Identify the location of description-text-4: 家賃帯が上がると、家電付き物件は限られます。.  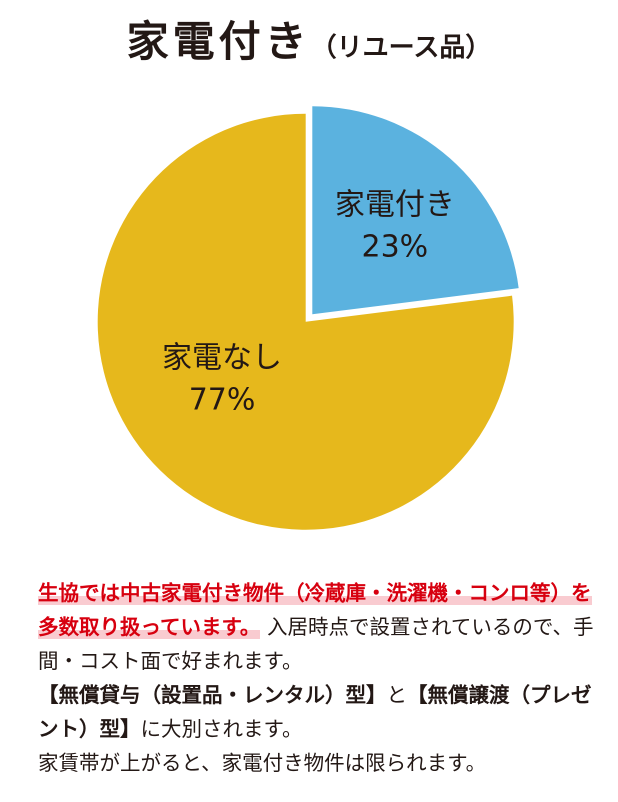
(262, 763).